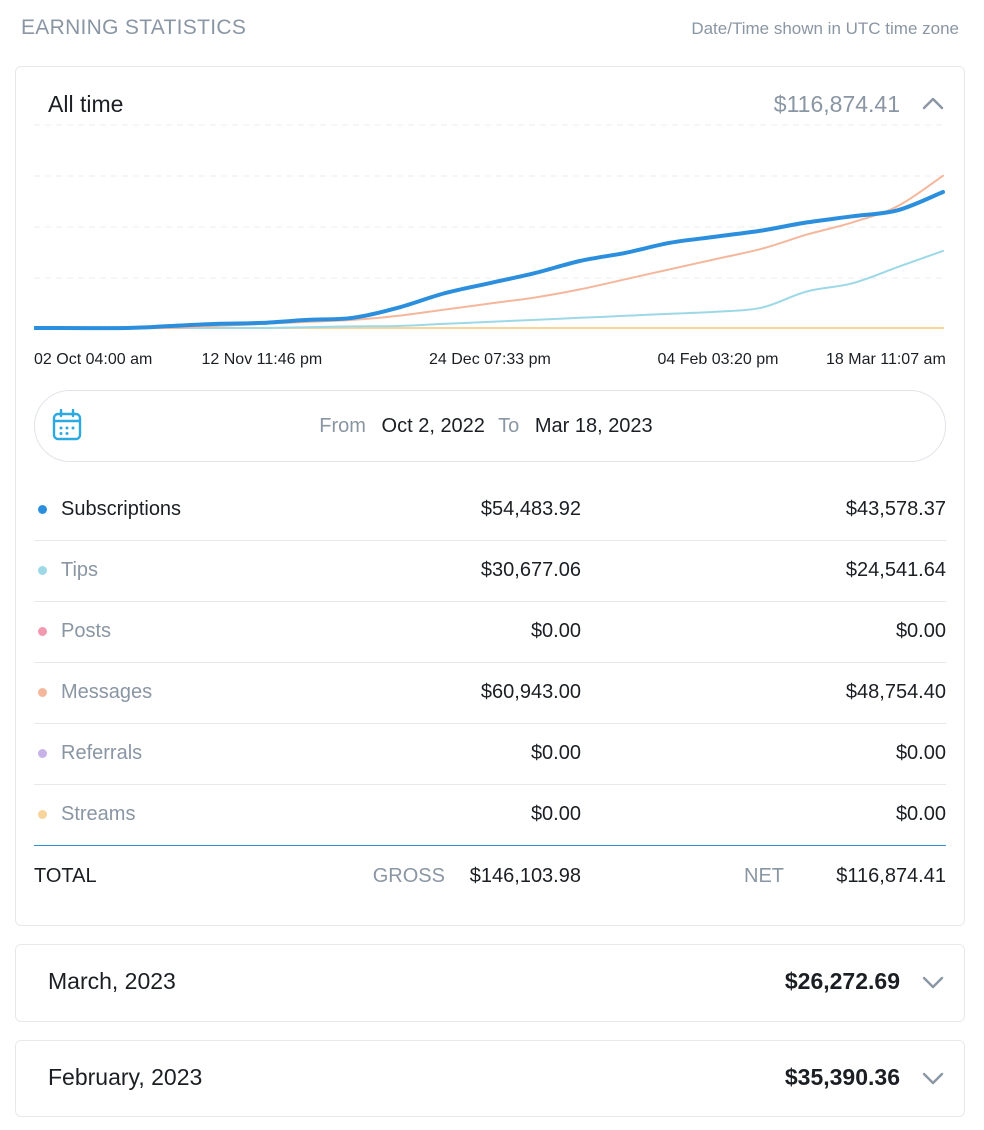 This screenshot has height=1130, width=984. I want to click on x-tick-label: 12 Nov 11:46 pm, so click(262, 359).